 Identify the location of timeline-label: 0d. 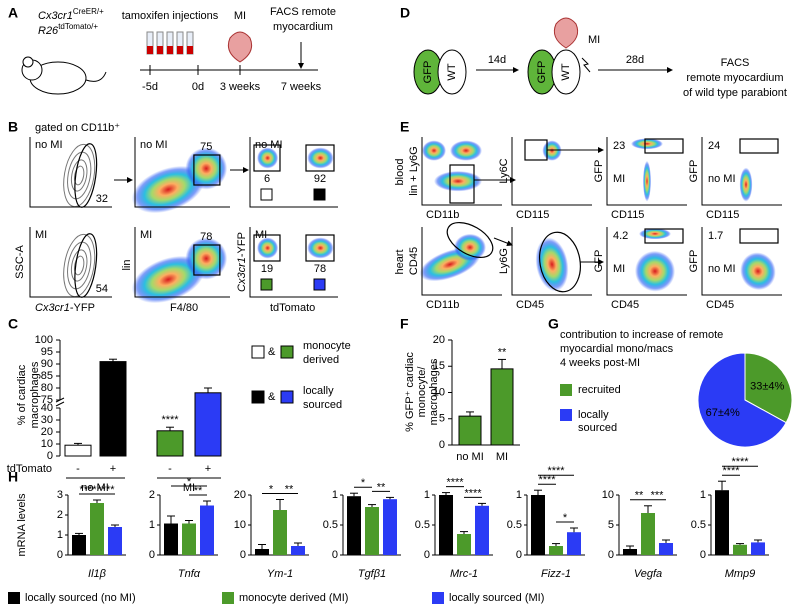
(198, 87).